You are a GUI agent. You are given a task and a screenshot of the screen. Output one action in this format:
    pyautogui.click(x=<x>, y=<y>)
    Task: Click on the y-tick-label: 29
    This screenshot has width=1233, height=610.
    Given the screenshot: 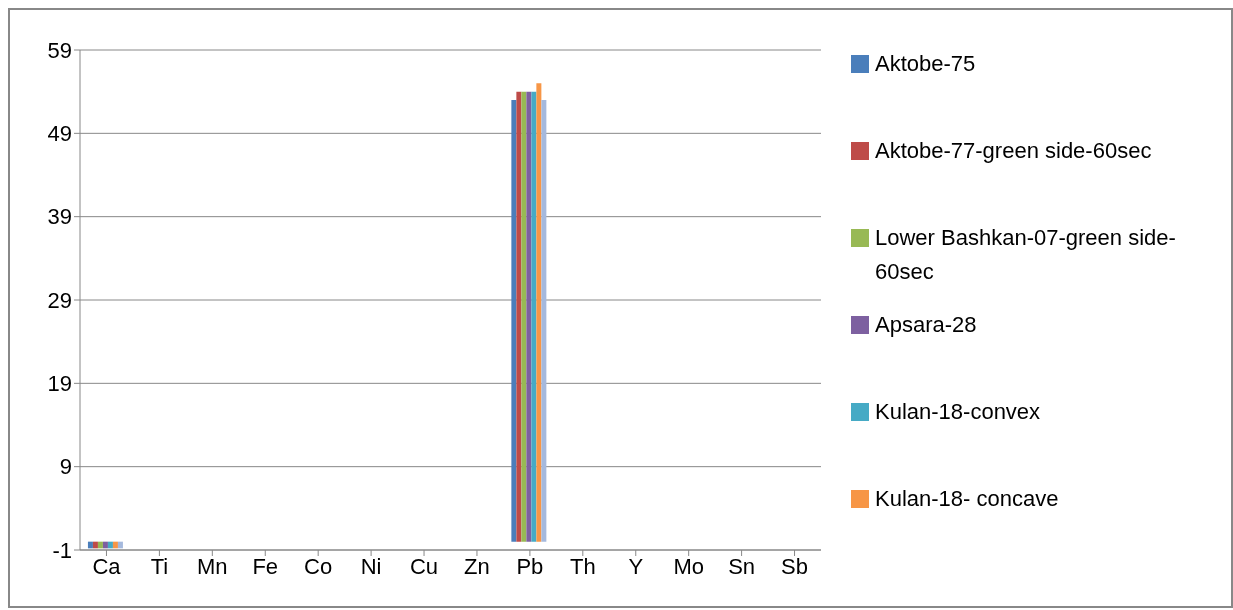 What is the action you would take?
    pyautogui.click(x=59, y=300)
    